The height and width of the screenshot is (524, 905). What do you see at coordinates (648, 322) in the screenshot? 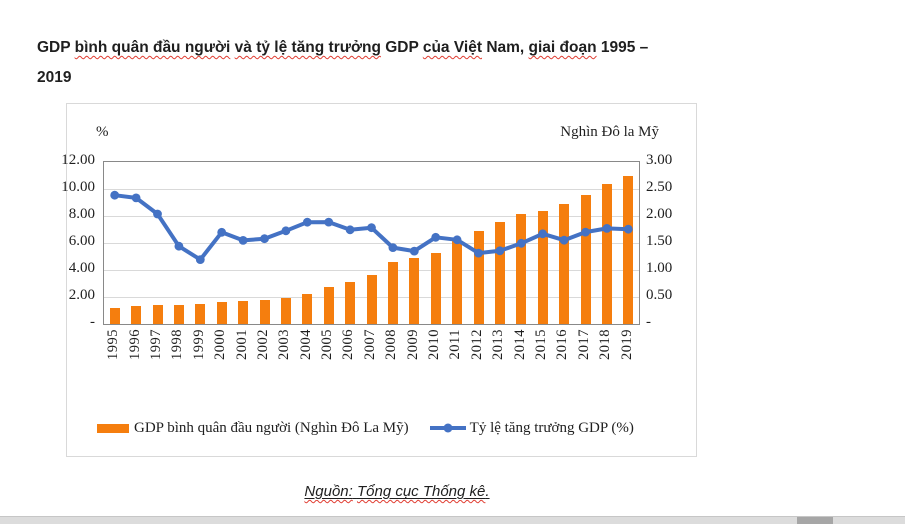
I see `axis-tick-label: -` at bounding box center [648, 322].